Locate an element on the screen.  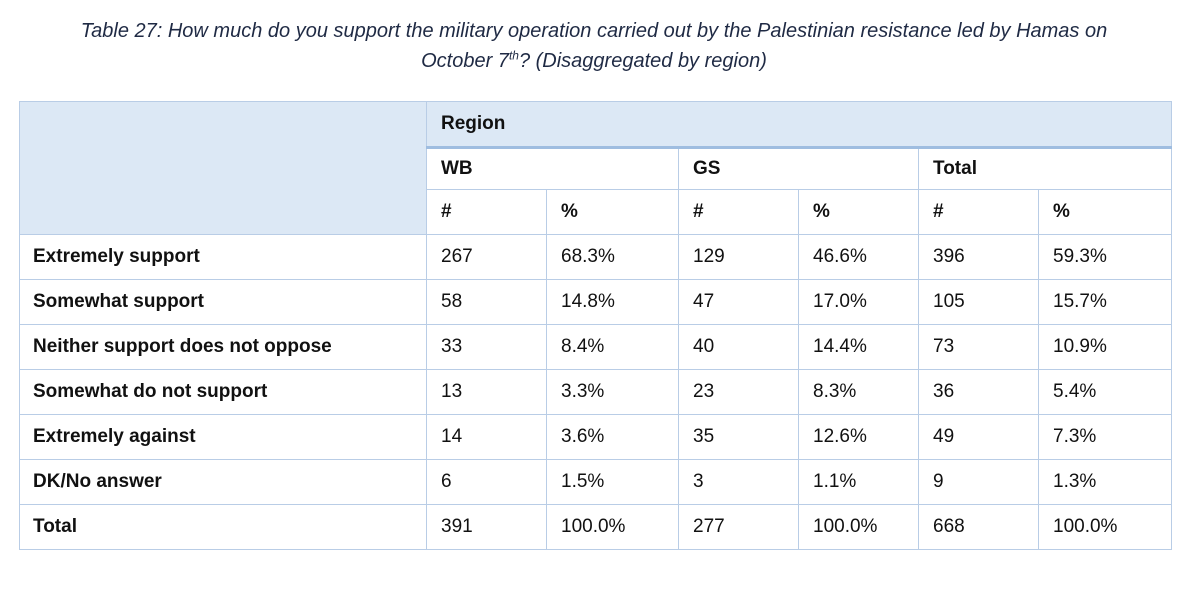
row-label: Extremely support is located at coordinates (223, 257).